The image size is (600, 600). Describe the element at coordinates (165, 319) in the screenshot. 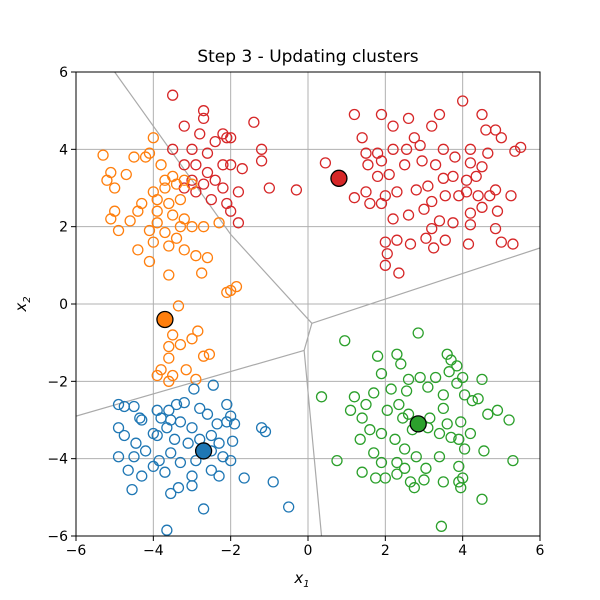

I see `centroid-orange` at that location.